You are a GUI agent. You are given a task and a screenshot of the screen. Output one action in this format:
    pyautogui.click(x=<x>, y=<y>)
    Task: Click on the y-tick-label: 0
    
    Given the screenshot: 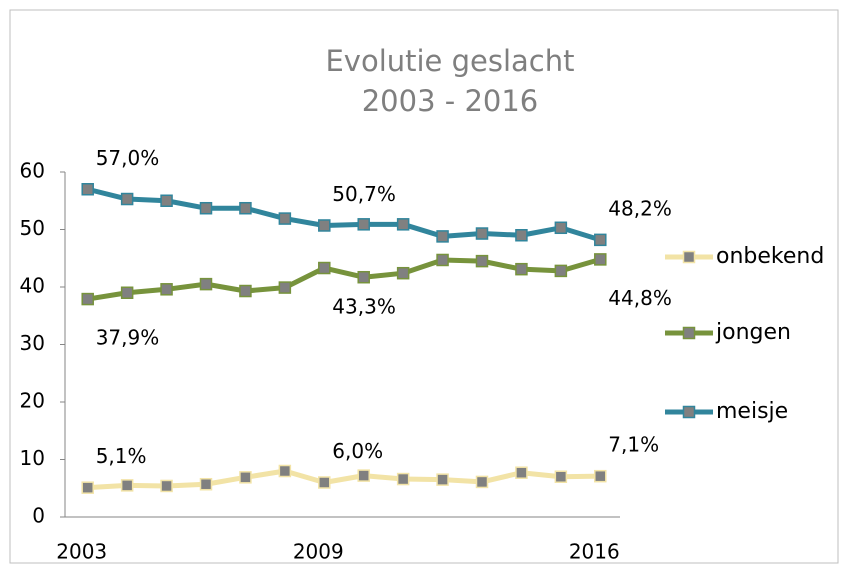 What is the action you would take?
    pyautogui.click(x=38, y=516)
    